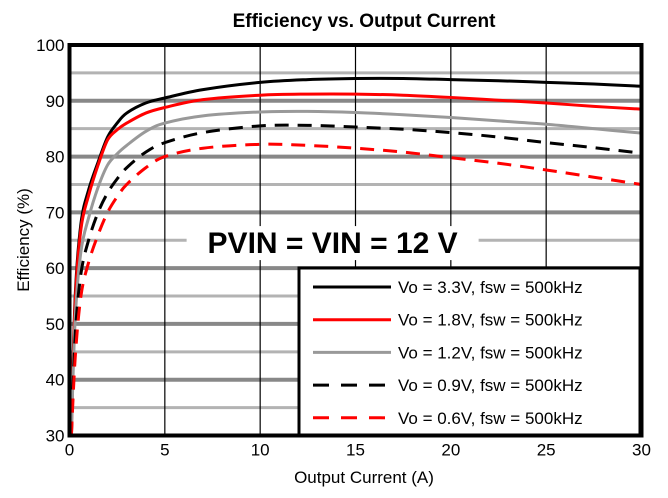 This screenshot has width=668, height=498. What do you see at coordinates (490, 352) in the screenshot?
I see `legend-label-3: Vo = 1.2V, fsw = 500kHz` at bounding box center [490, 352].